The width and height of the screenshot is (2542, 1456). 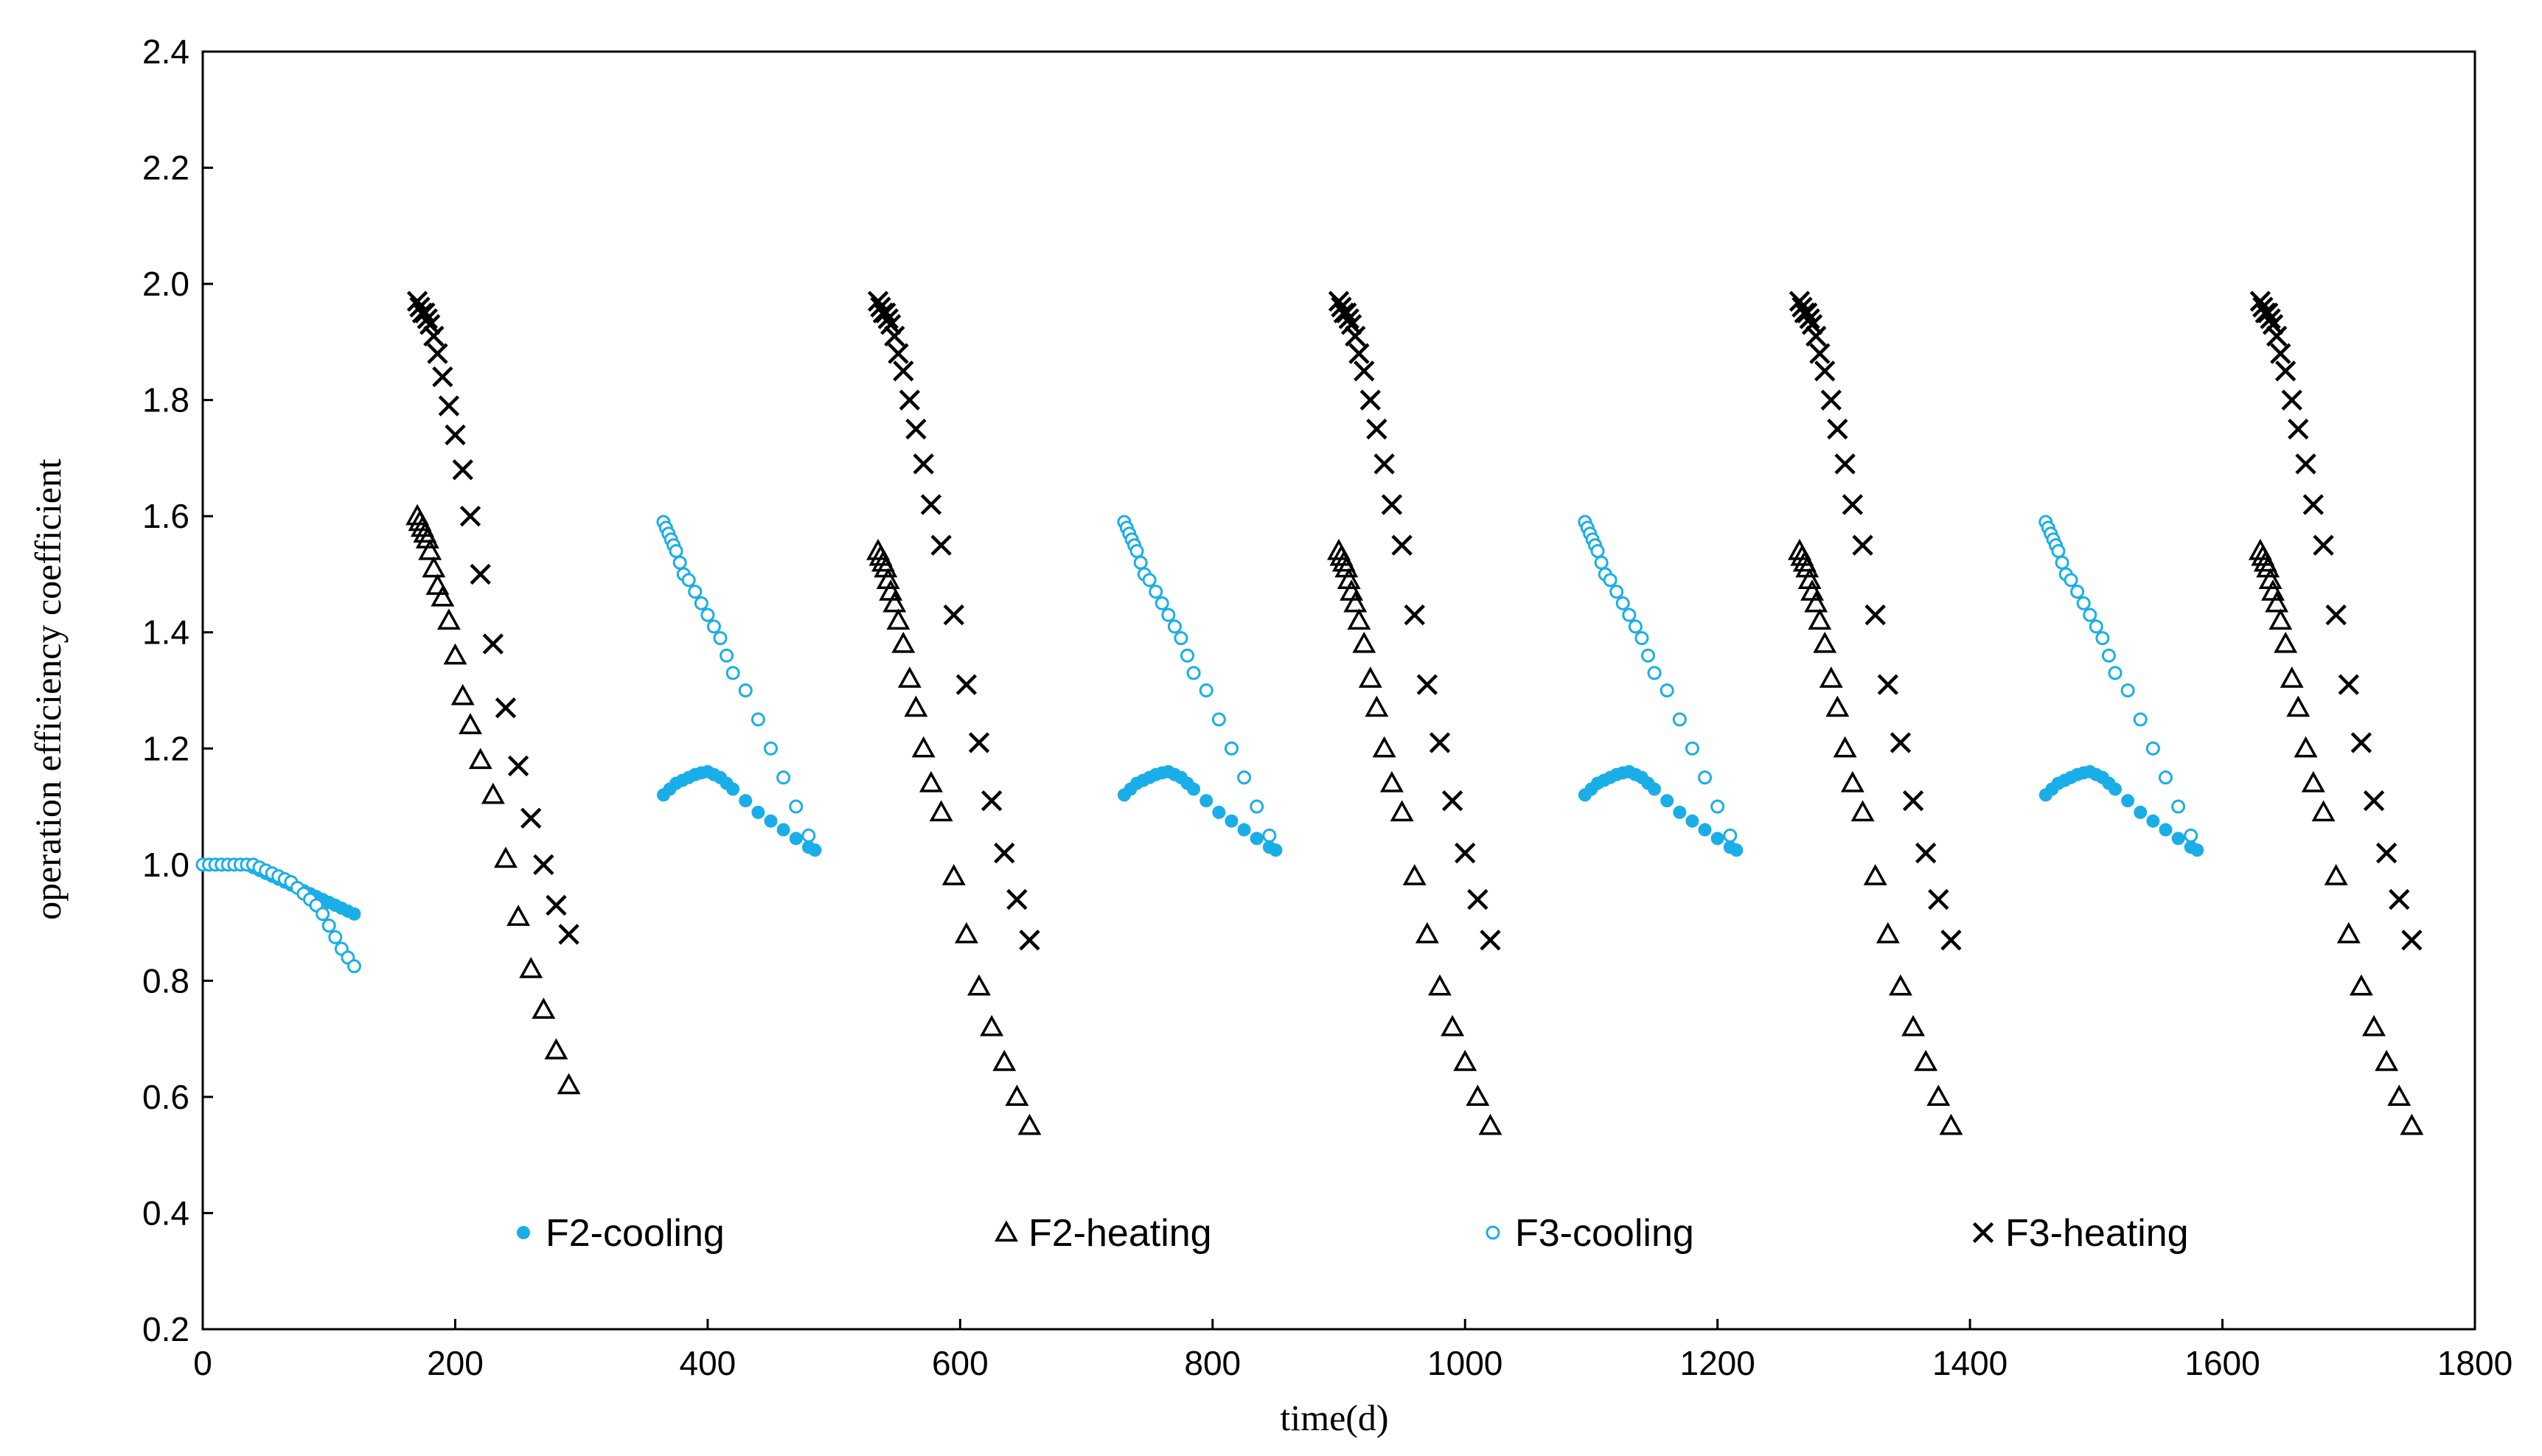 I want to click on x-tick-label: 1400, so click(x=1970, y=1363).